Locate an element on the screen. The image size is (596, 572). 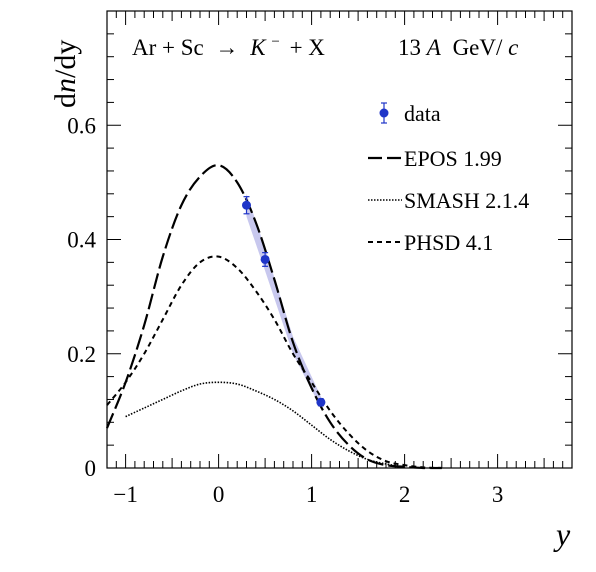
title-reaction-rhs: + X is located at coordinates (308, 47).